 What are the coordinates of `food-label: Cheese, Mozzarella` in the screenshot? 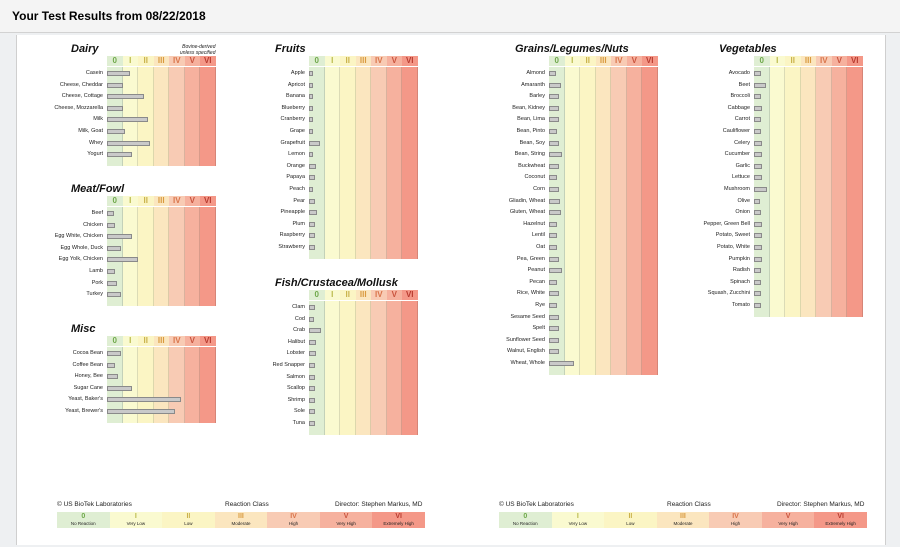 It's located at (78, 107).